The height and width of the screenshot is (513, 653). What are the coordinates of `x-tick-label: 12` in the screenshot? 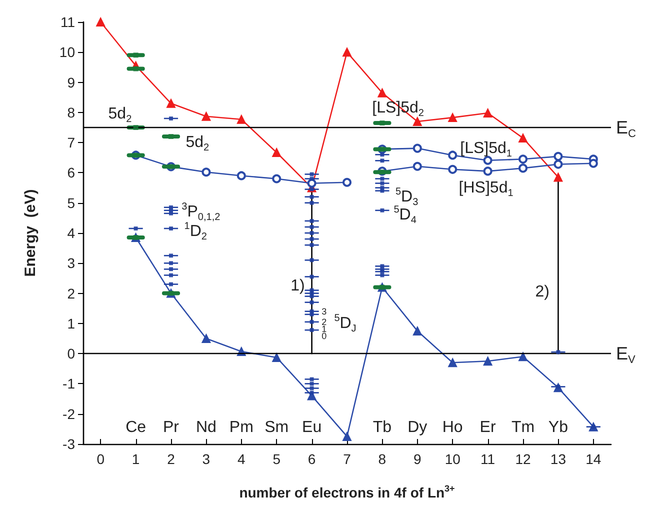 It's located at (523, 459).